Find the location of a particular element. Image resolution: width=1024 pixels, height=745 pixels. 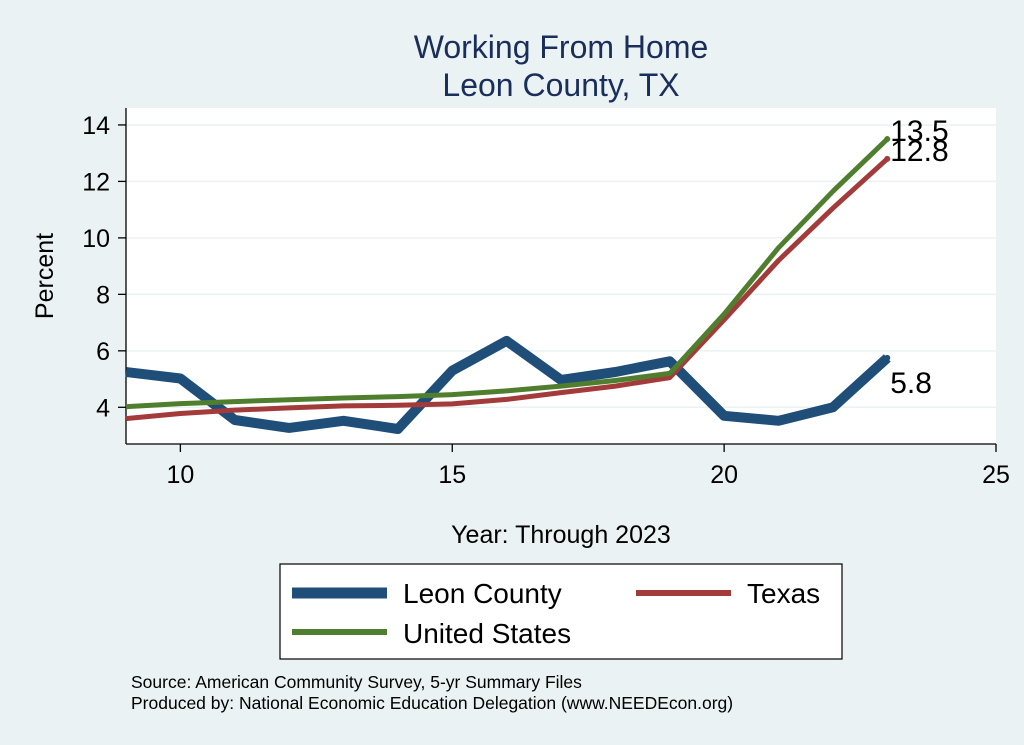

y-axis-title: Percent is located at coordinates (45, 276).